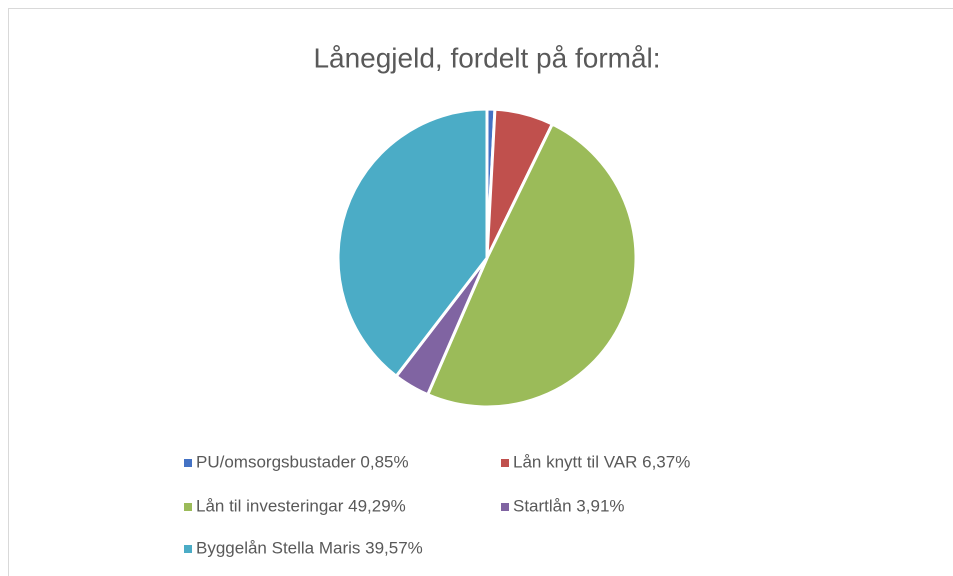 Image resolution: width=953 pixels, height=576 pixels. I want to click on chart-title: Lånegjeld, fordelt på formål:, so click(486, 57).